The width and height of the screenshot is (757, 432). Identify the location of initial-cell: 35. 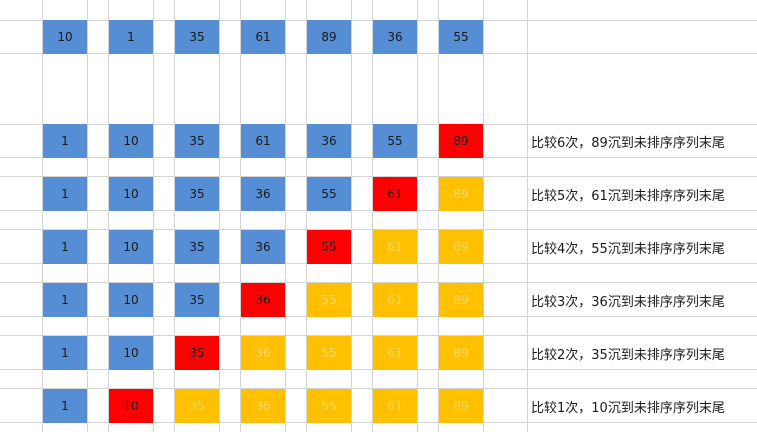
(197, 37).